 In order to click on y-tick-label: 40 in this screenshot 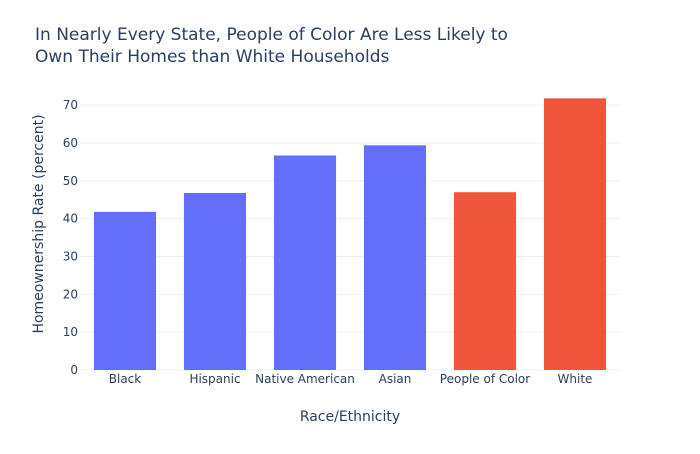, I will do `click(70, 219)`.